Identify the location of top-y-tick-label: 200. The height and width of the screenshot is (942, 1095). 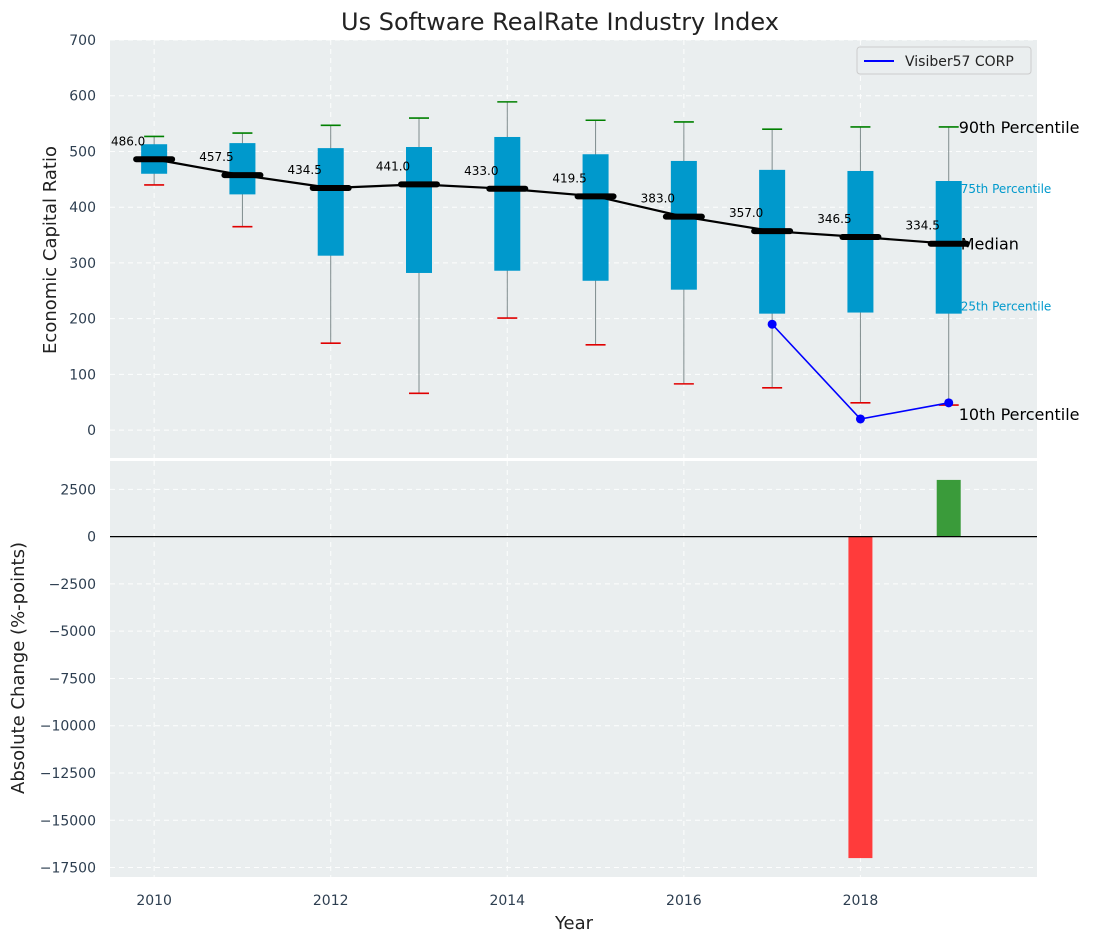
(82, 320).